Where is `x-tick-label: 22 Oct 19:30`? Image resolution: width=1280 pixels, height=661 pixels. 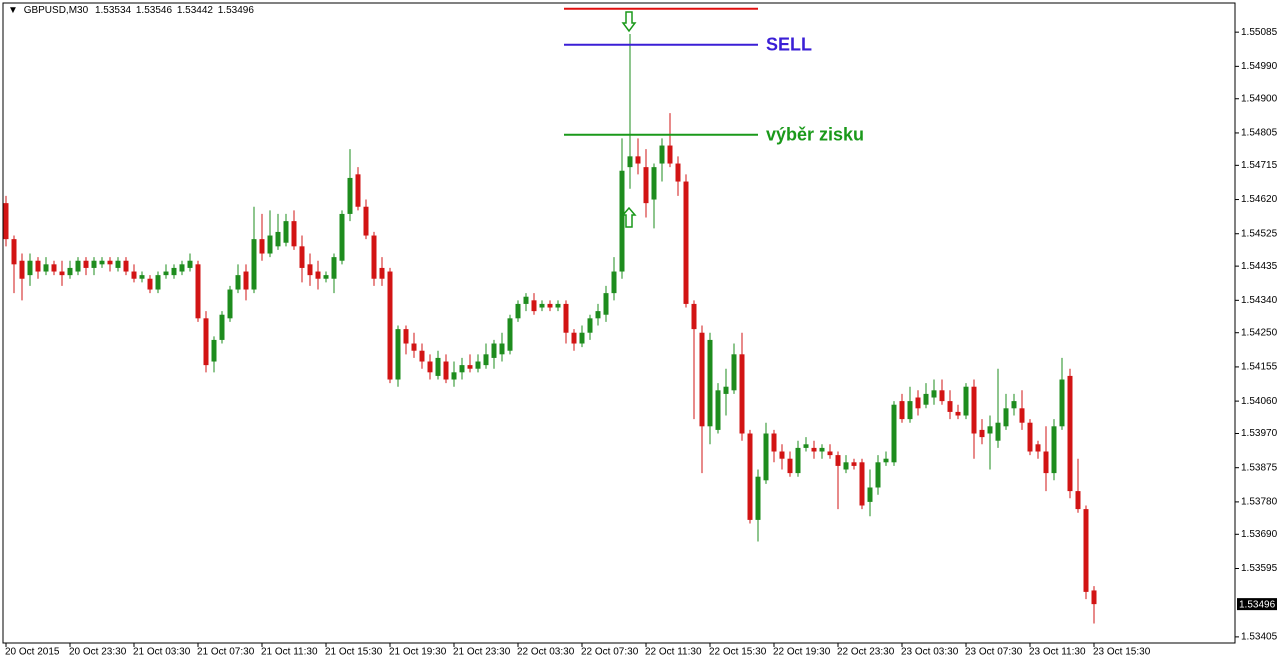 x-tick-label: 22 Oct 19:30 is located at coordinates (802, 652).